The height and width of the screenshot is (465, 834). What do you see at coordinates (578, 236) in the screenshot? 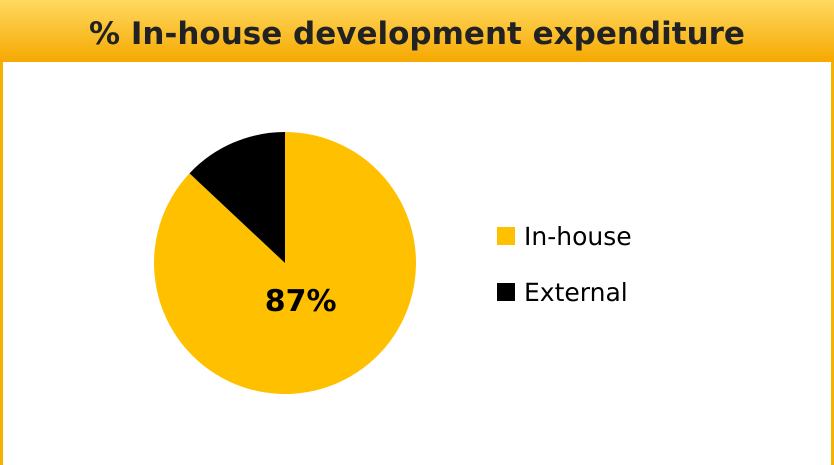
I see `legend-label: In-house` at bounding box center [578, 236].